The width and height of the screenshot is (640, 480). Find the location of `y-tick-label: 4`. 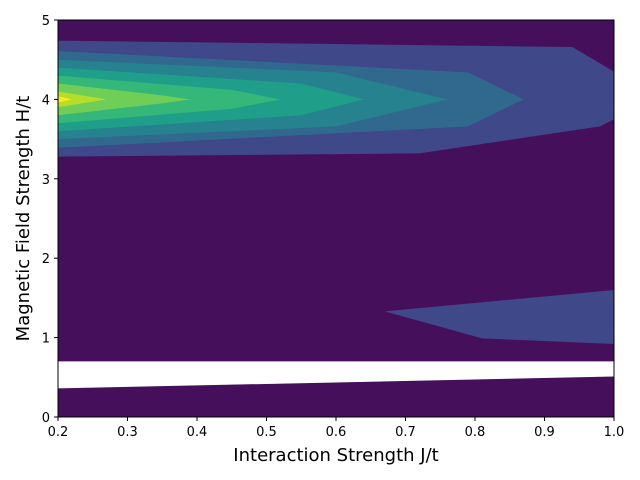

y-tick-label: 4 is located at coordinates (46, 100).